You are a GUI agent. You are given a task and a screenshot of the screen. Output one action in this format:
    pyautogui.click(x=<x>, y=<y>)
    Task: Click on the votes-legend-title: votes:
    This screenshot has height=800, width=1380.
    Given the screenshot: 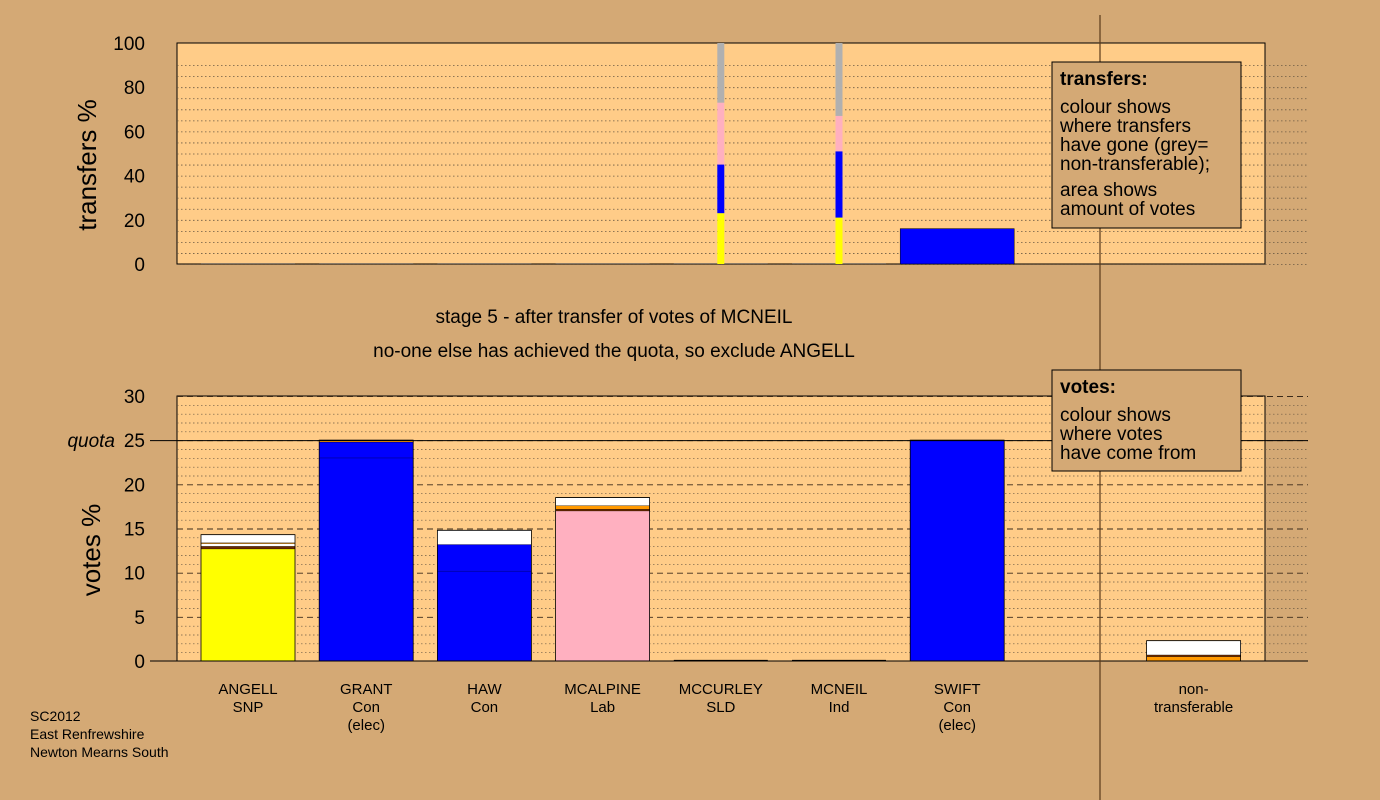 What is the action you would take?
    pyautogui.click(x=1088, y=387)
    